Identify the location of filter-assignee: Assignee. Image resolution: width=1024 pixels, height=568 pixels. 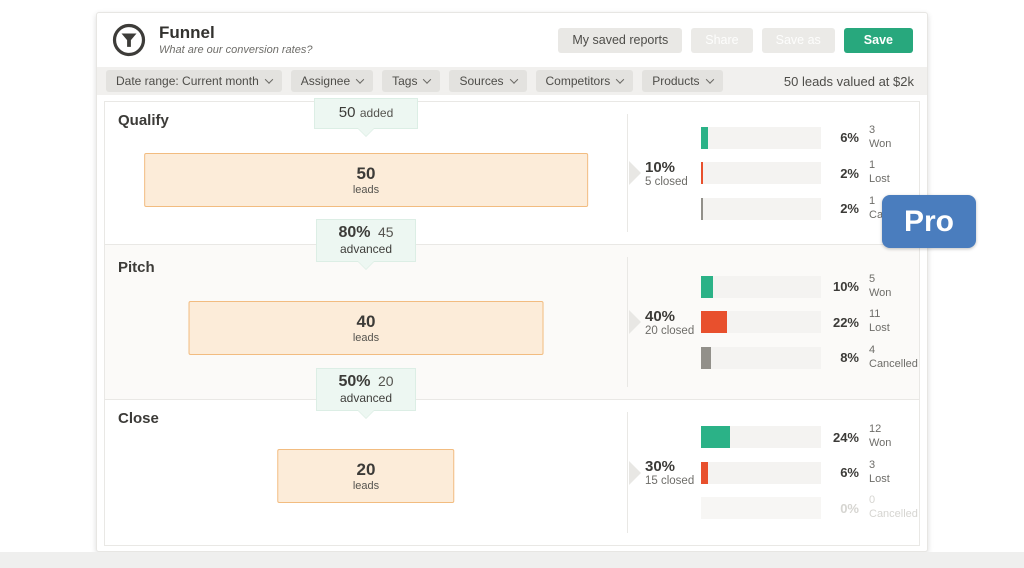
(332, 81).